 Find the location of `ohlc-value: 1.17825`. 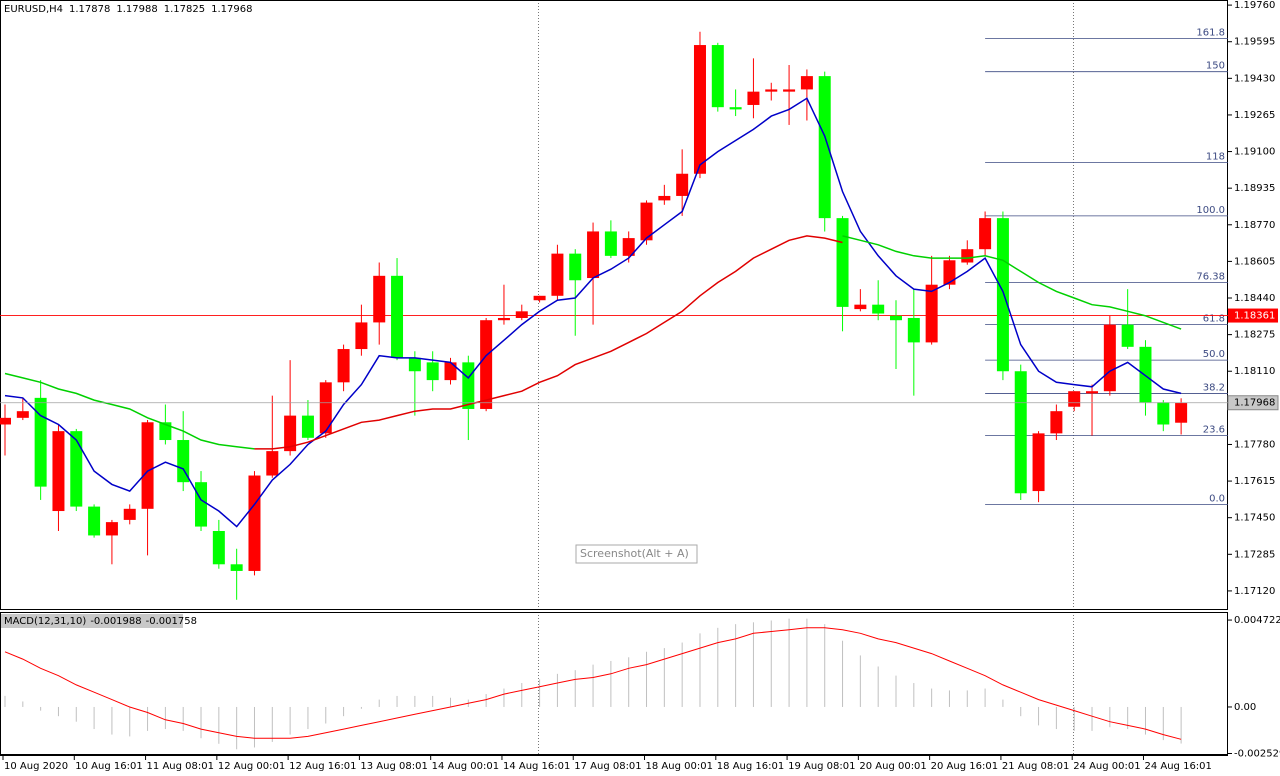

ohlc-value: 1.17825 is located at coordinates (184, 9).